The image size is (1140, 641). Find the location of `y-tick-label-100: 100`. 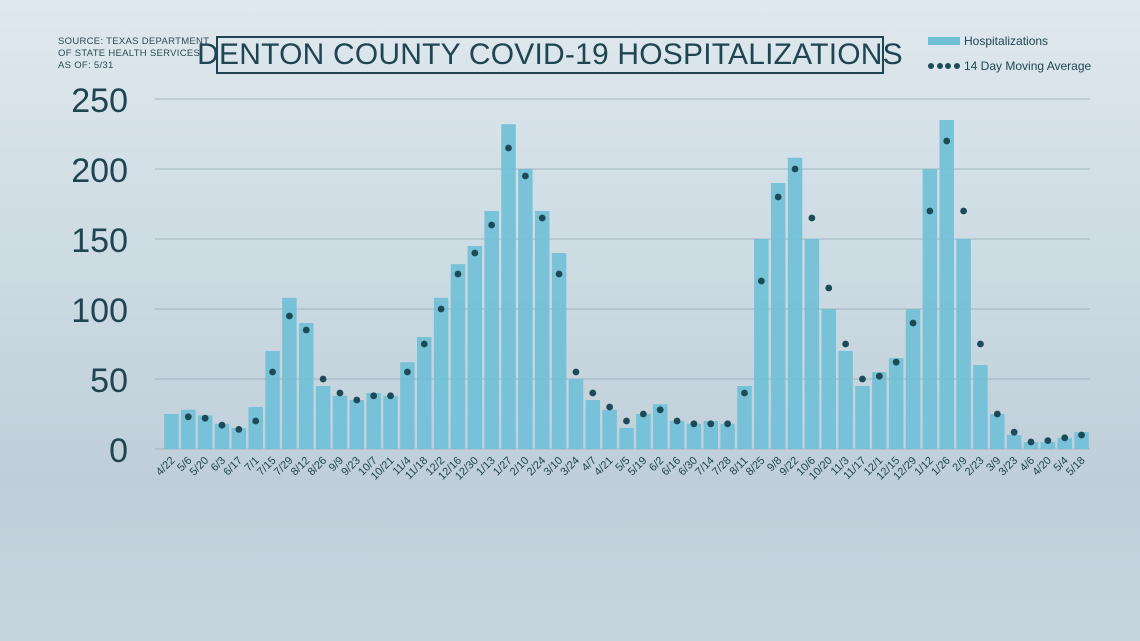

y-tick-label-100: 100 is located at coordinates (99, 311).